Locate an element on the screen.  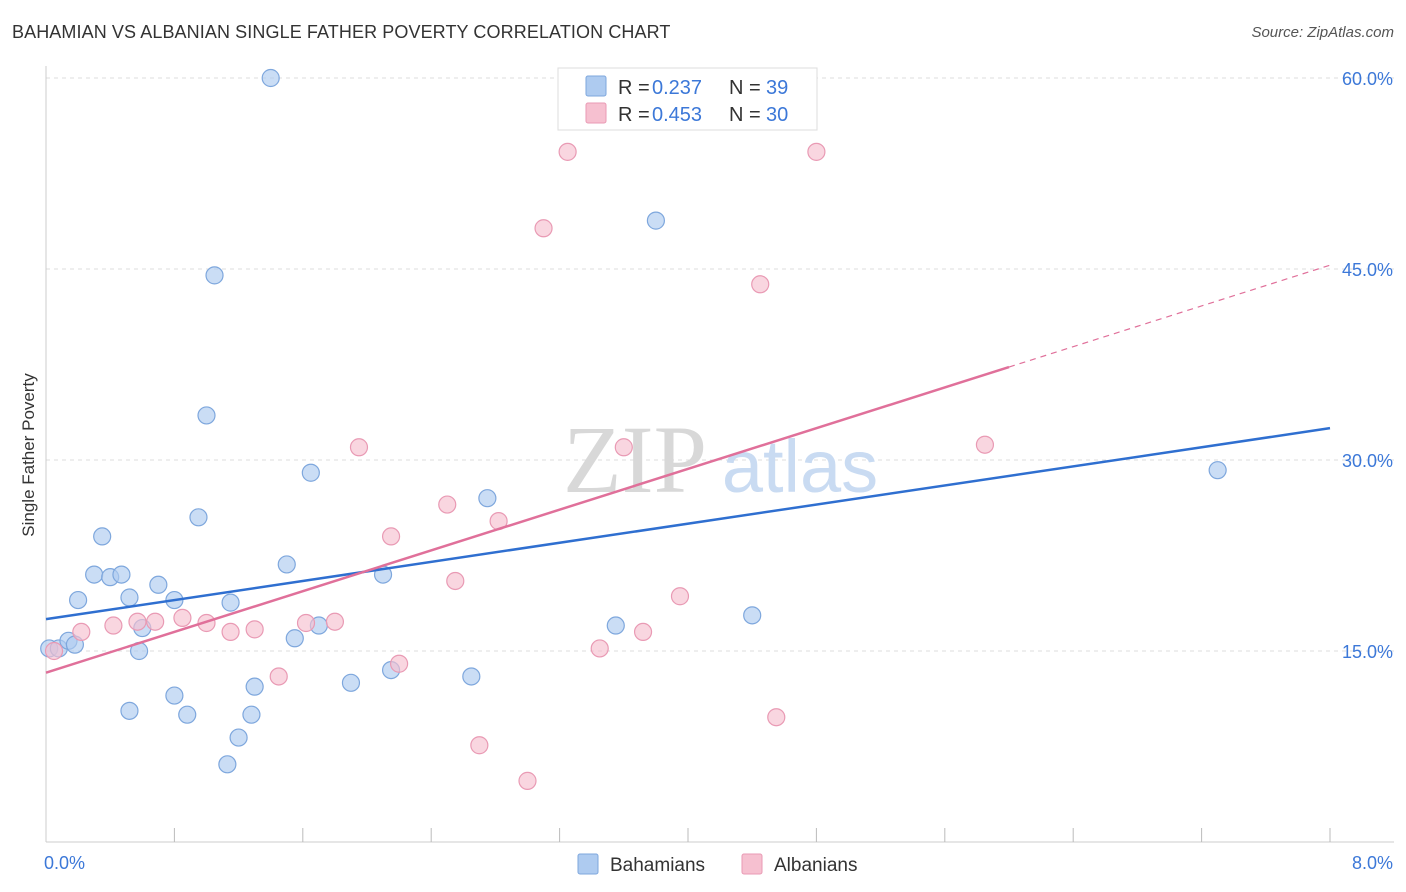
stats-legend: R = 0.237 N = 39 R = 0.453 N = 30 is located at coordinates (687, 99).